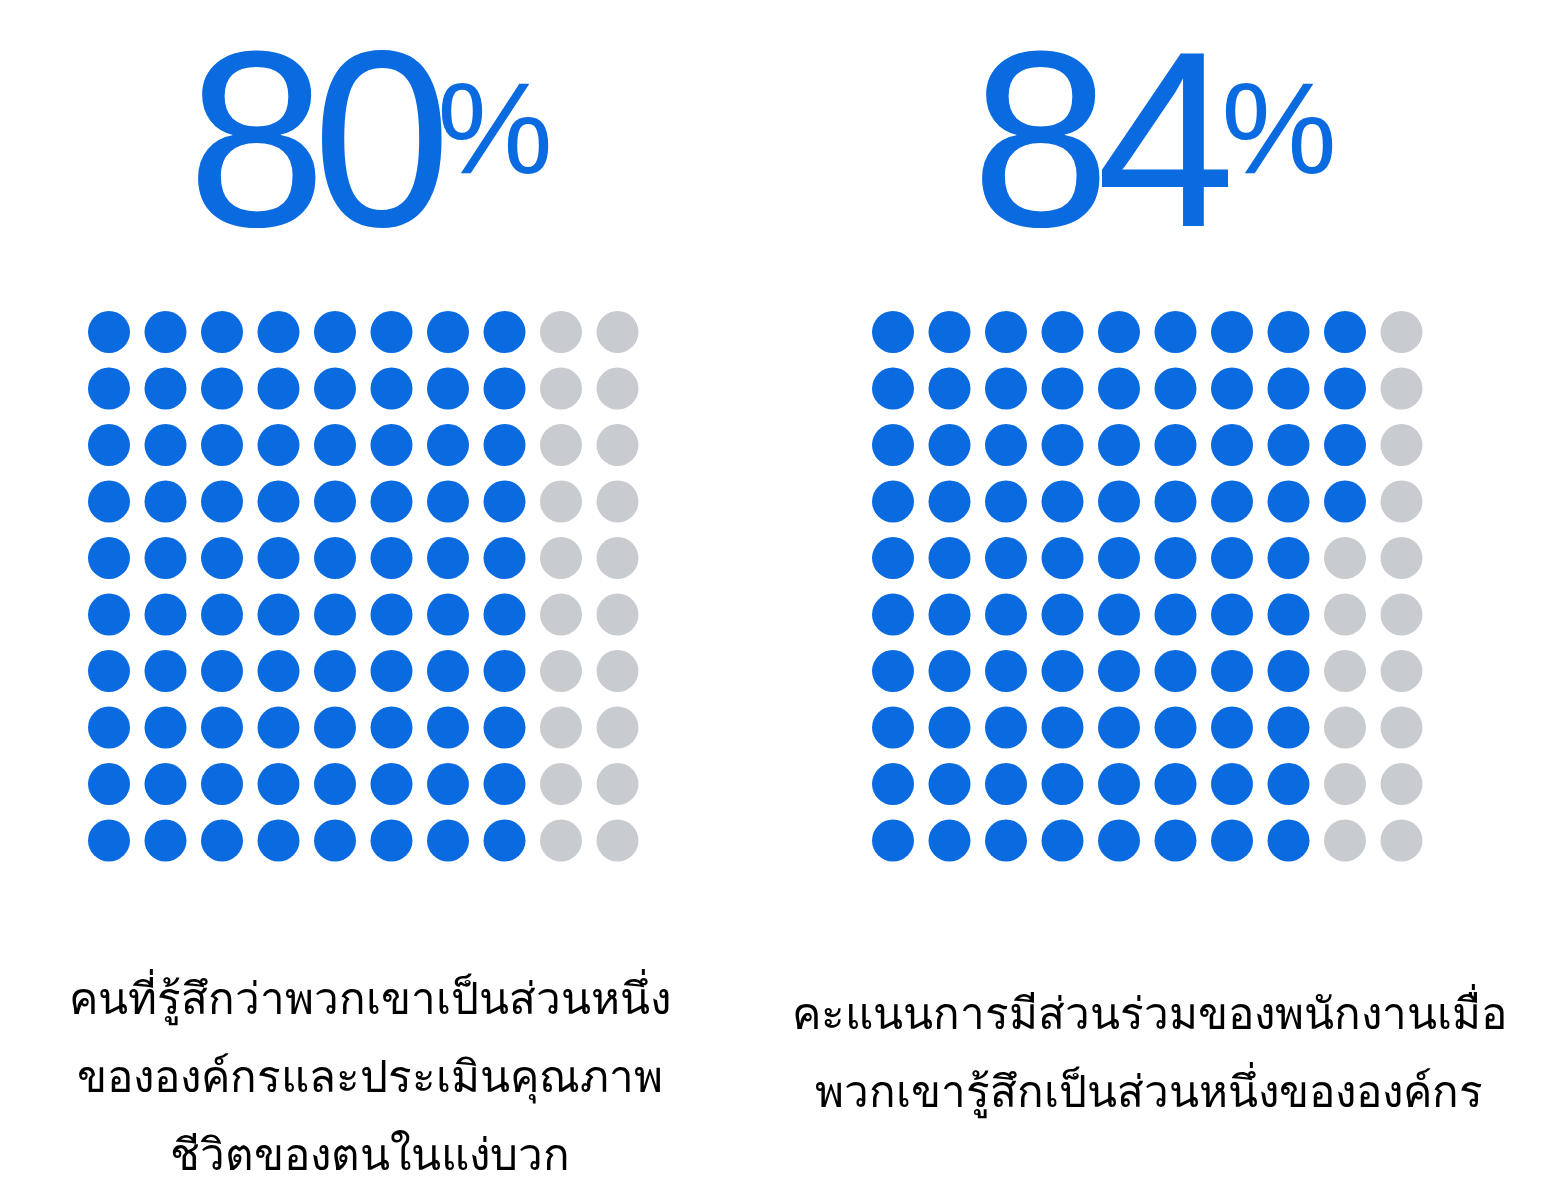  Describe the element at coordinates (1154, 139) in the screenshot. I see `data-label: 84$^{%}$` at that location.